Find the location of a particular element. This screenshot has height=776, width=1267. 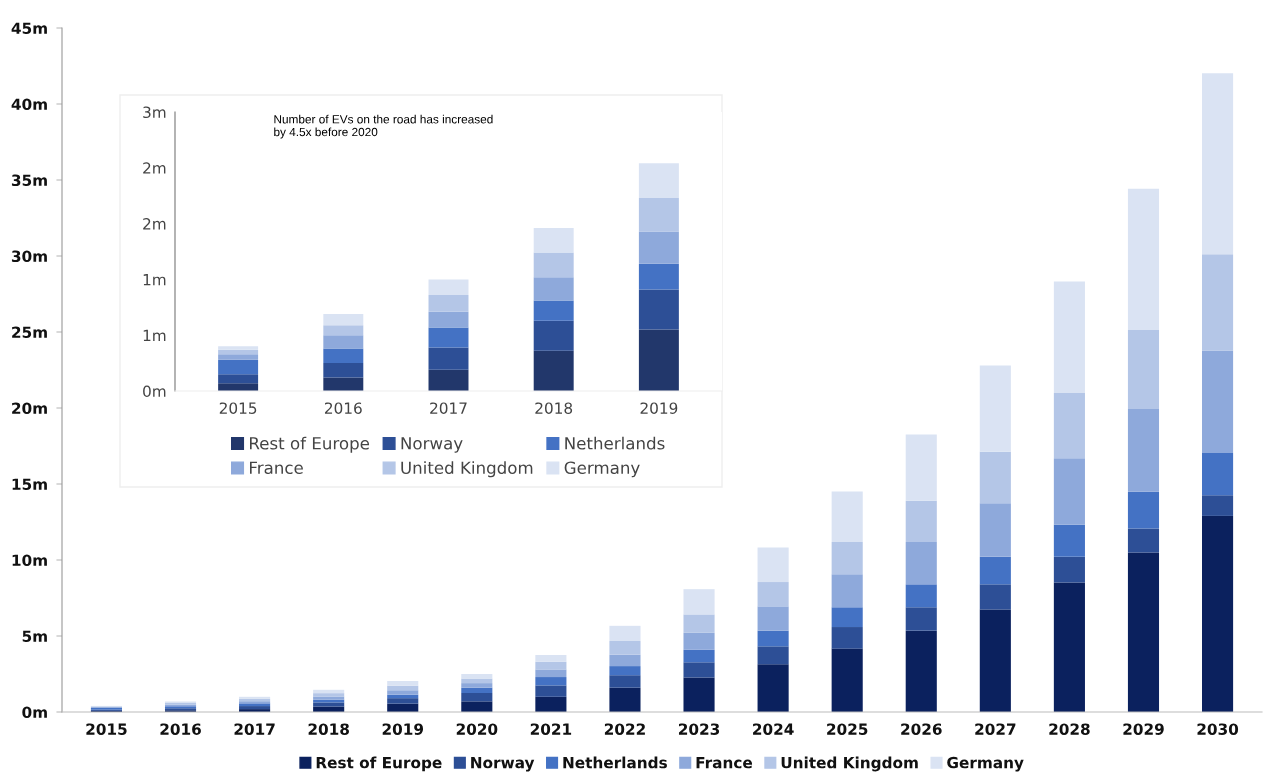

y-tick-label: 20m is located at coordinates (29, 408).